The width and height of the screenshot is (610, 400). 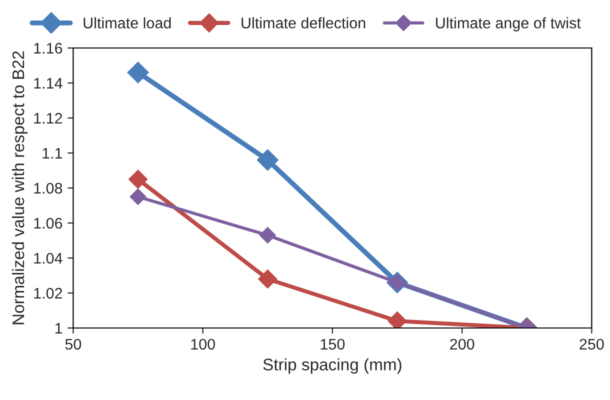 What do you see at coordinates (48, 48) in the screenshot?
I see `y-tick-label: 1.16` at bounding box center [48, 48].